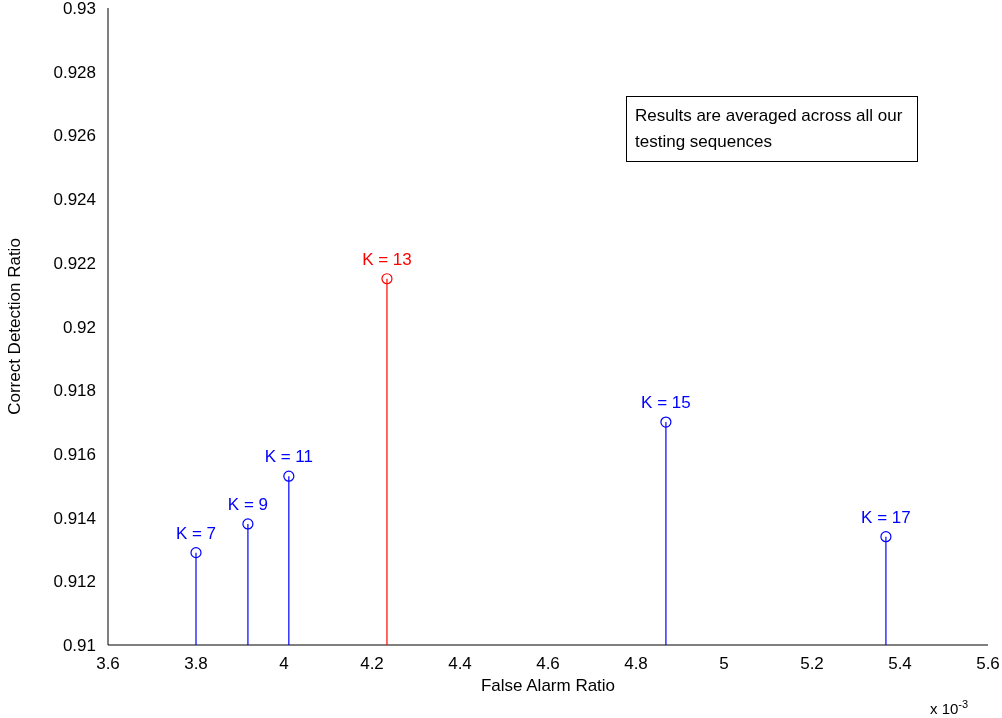 The width and height of the screenshot is (1002, 718). I want to click on x-tick-label: 5, so click(724, 664).